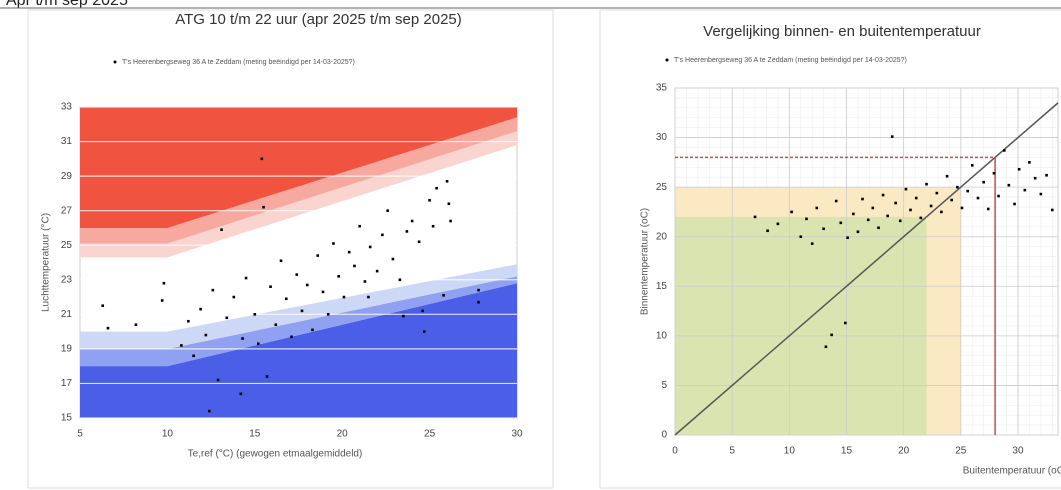 This screenshot has height=490, width=1061. Describe the element at coordinates (67, 349) in the screenshot. I see `y-tick-label: 19` at that location.